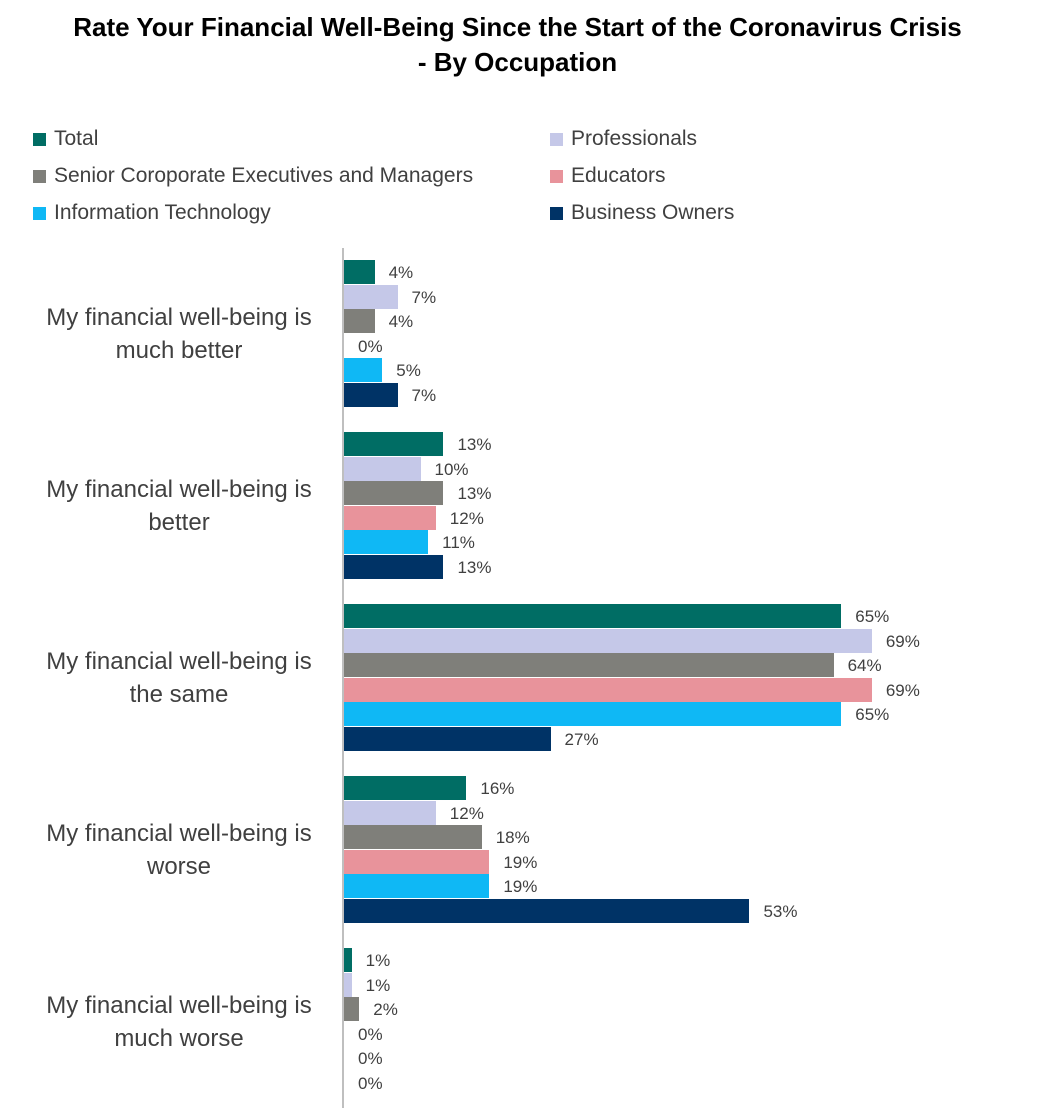 This screenshot has height=1108, width=1037. Describe the element at coordinates (780, 911) in the screenshot. I see `data-label: 53%` at that location.